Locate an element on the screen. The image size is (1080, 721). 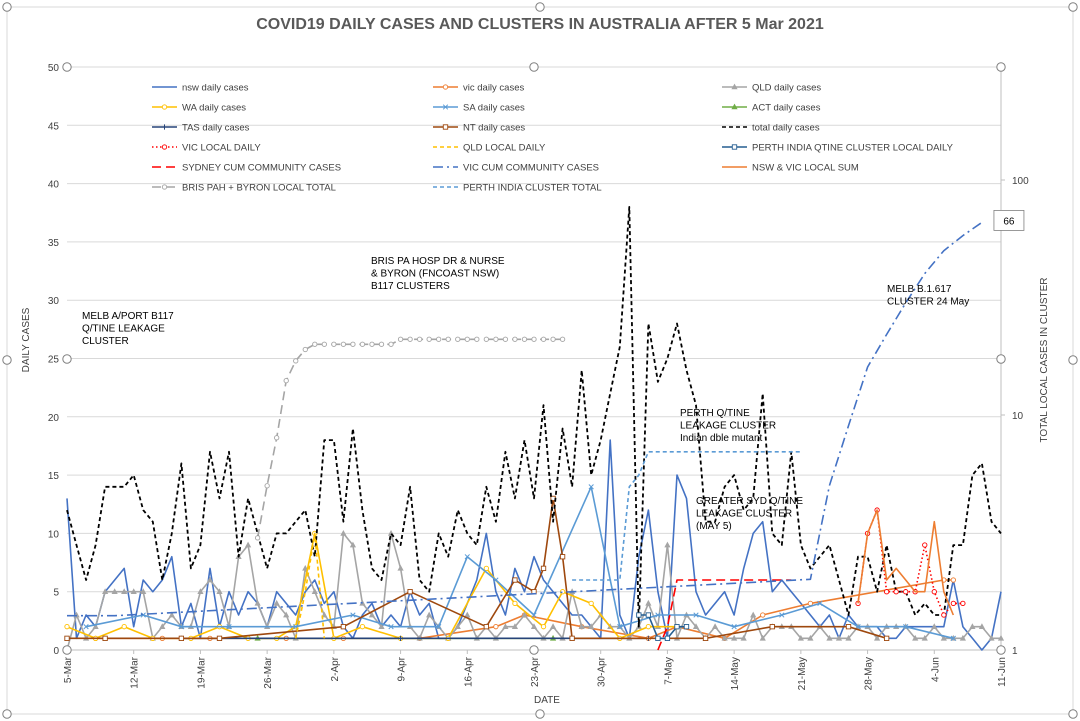
legend-item: WA daily cases is located at coordinates (199, 108).